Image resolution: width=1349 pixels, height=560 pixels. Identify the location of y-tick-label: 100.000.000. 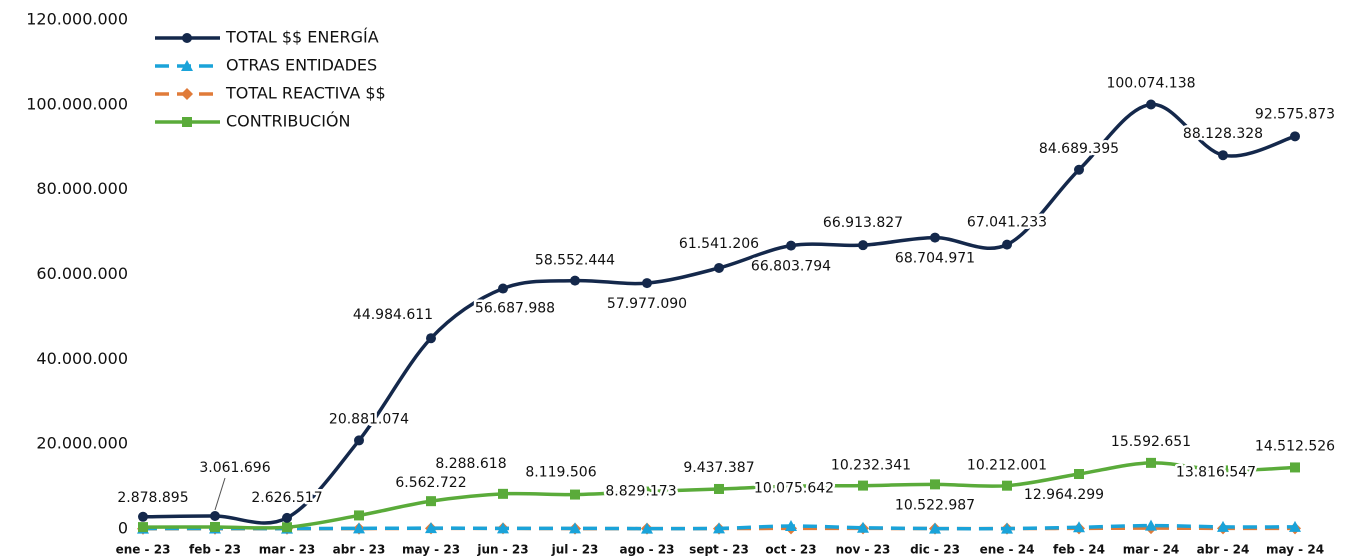
(77, 103).